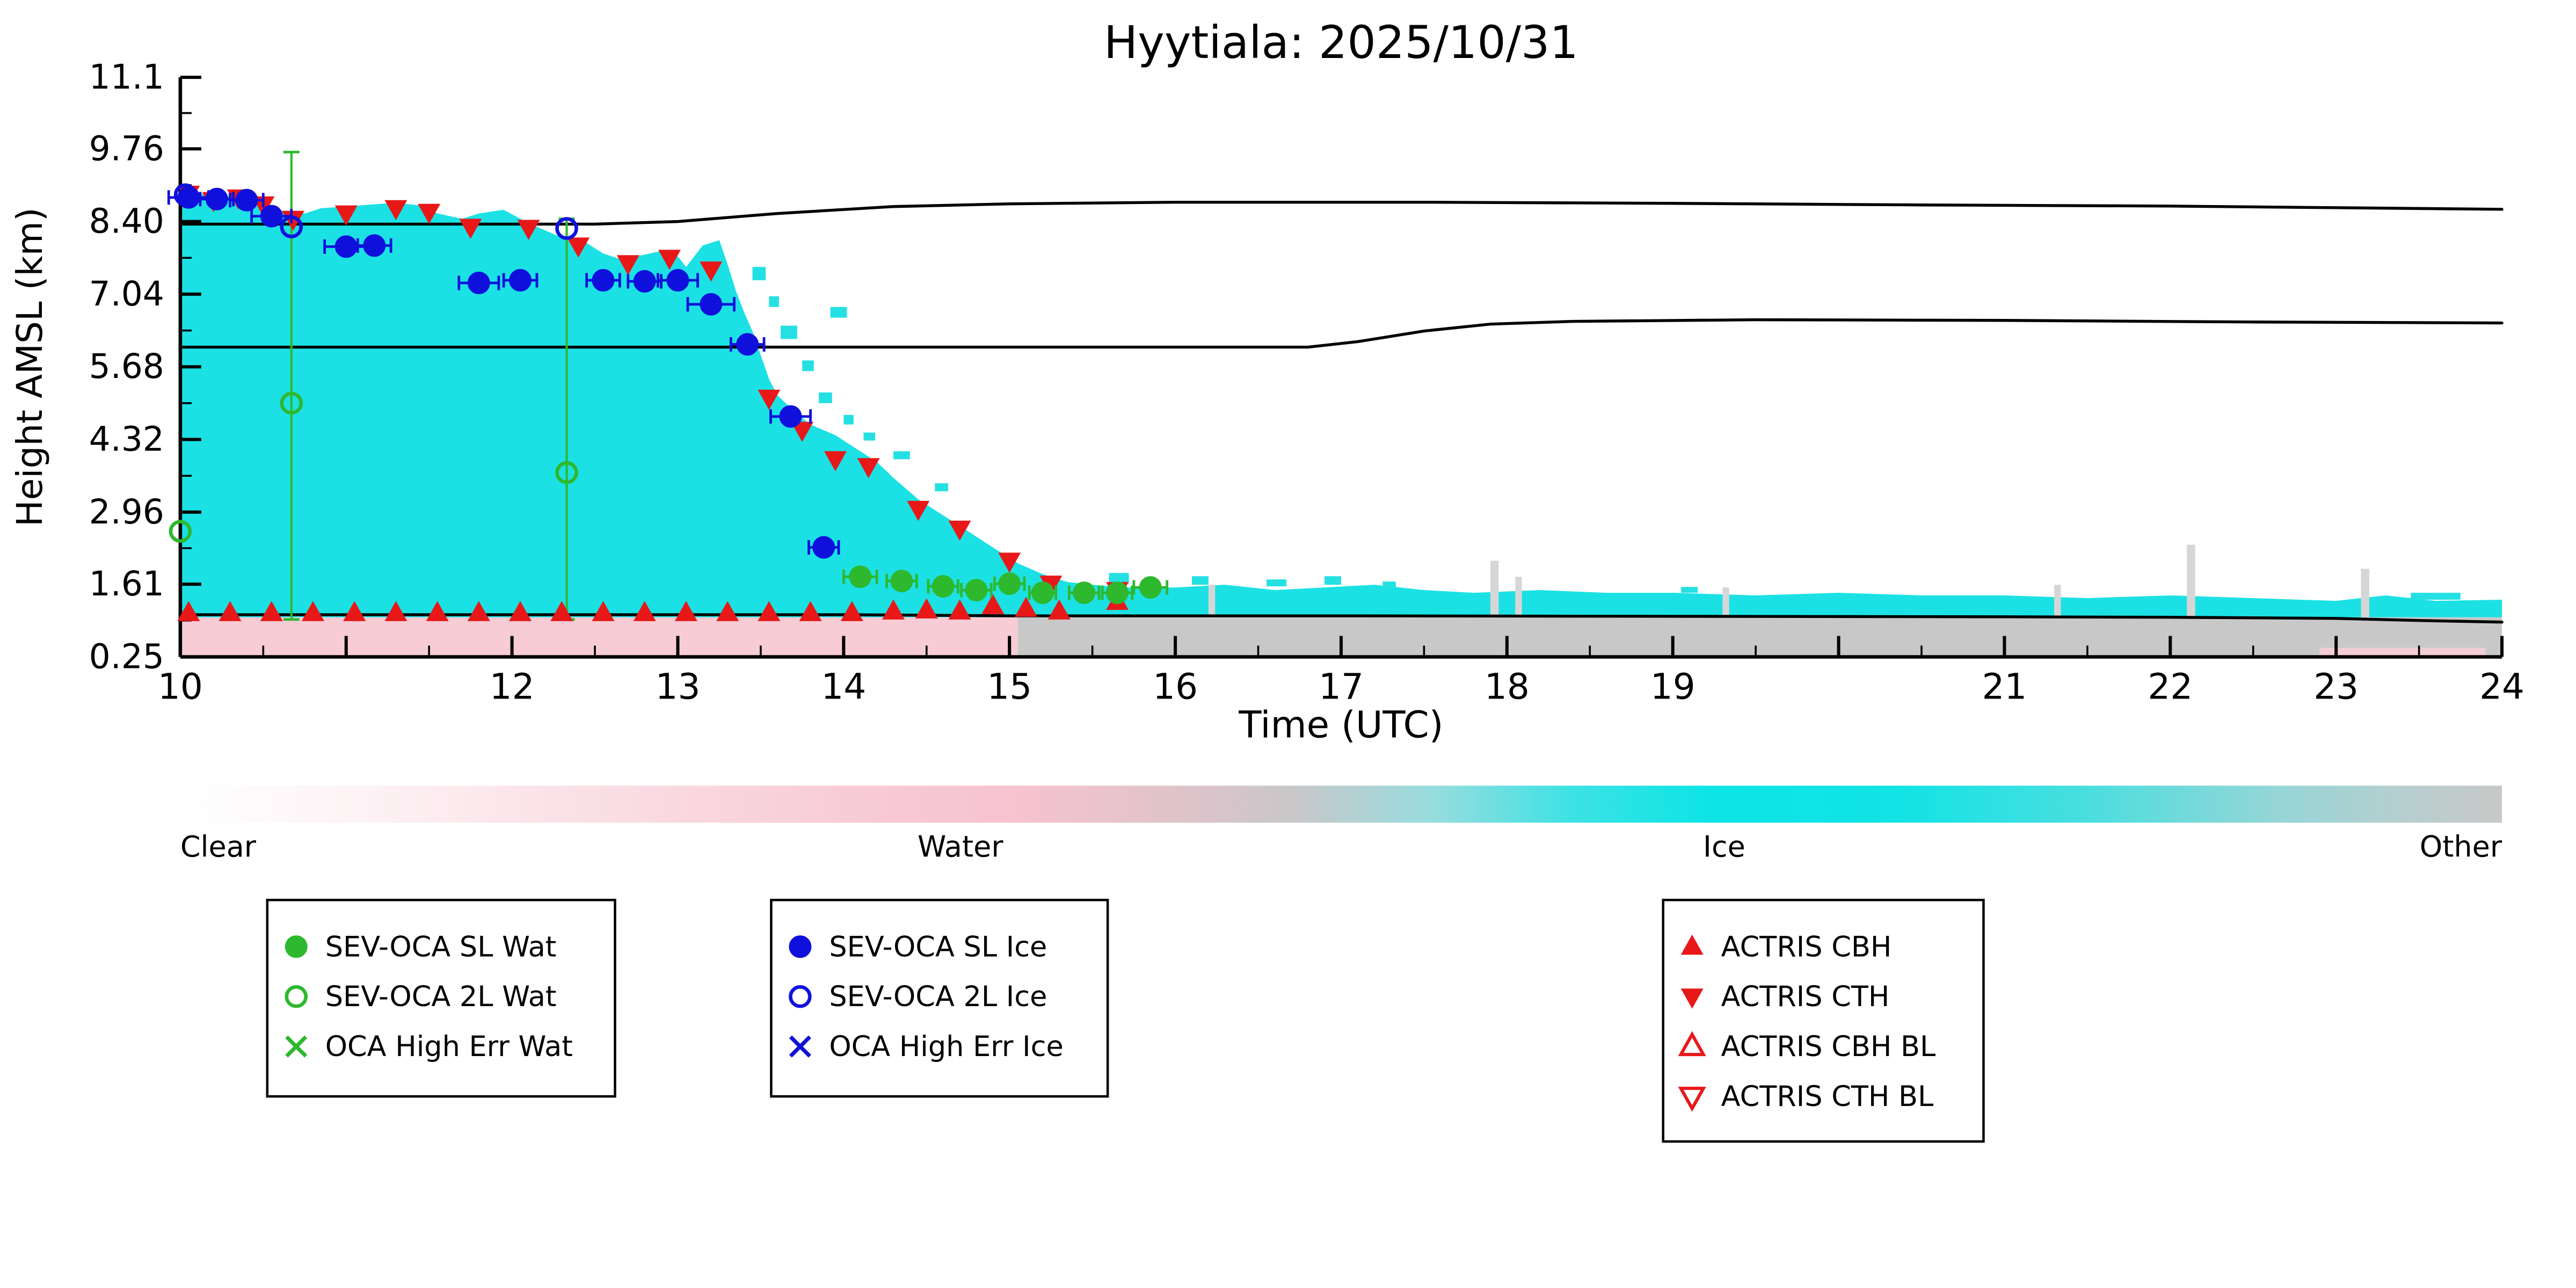  What do you see at coordinates (126, 221) in the screenshot?
I see `y-tick-label: 8.40` at bounding box center [126, 221].